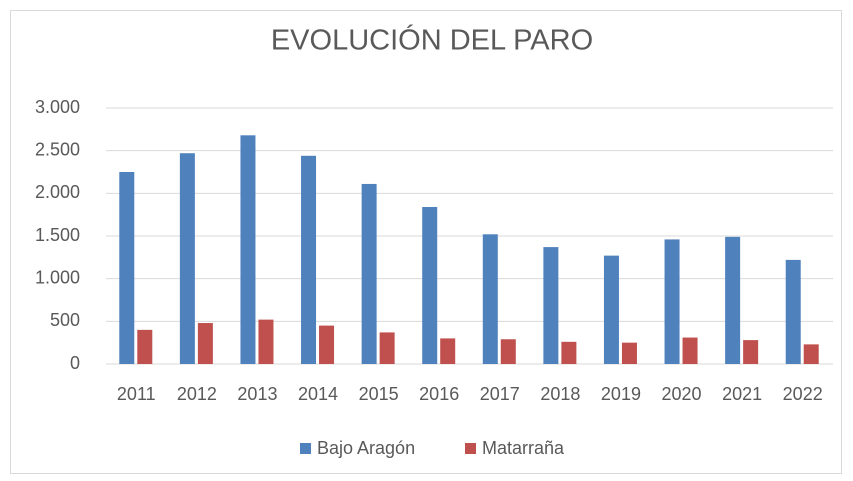 Image resolution: width=853 pixels, height=481 pixels. Describe the element at coordinates (742, 394) in the screenshot. I see `x-tick-label: 2021` at that location.